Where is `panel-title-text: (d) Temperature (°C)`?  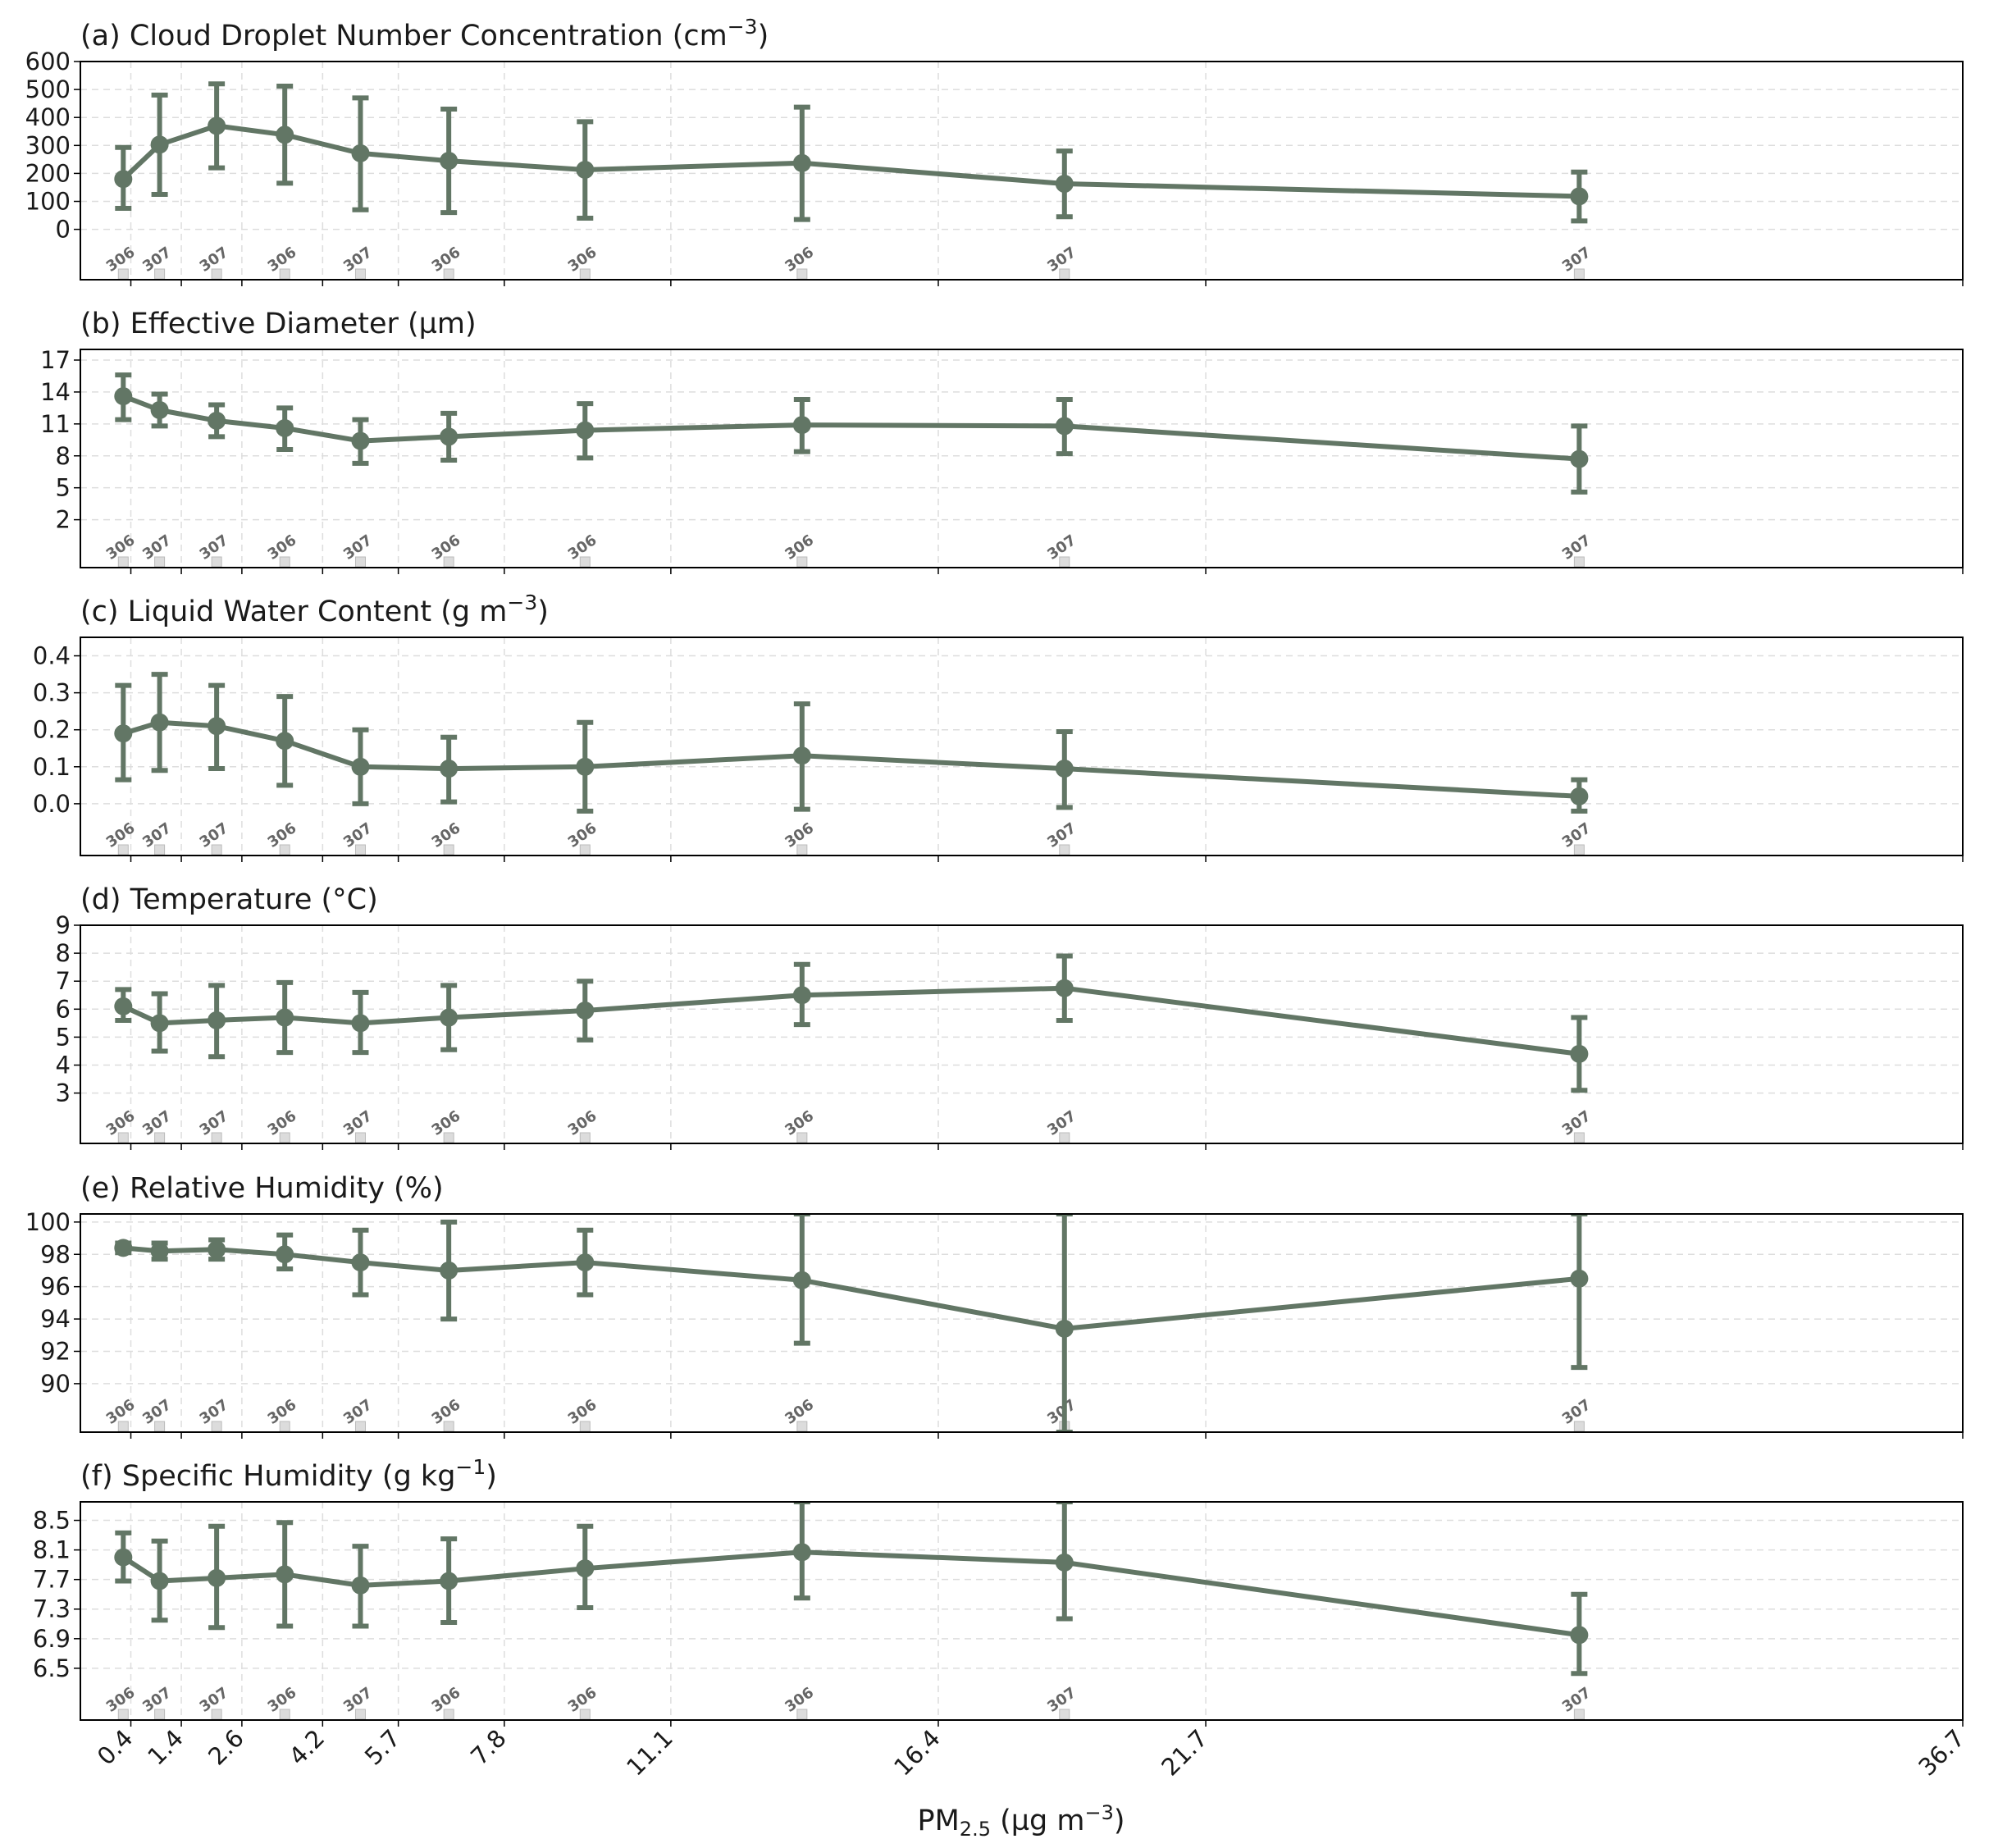
panel-title-text: (d) Temperature (°C) is located at coordinates (229, 899).